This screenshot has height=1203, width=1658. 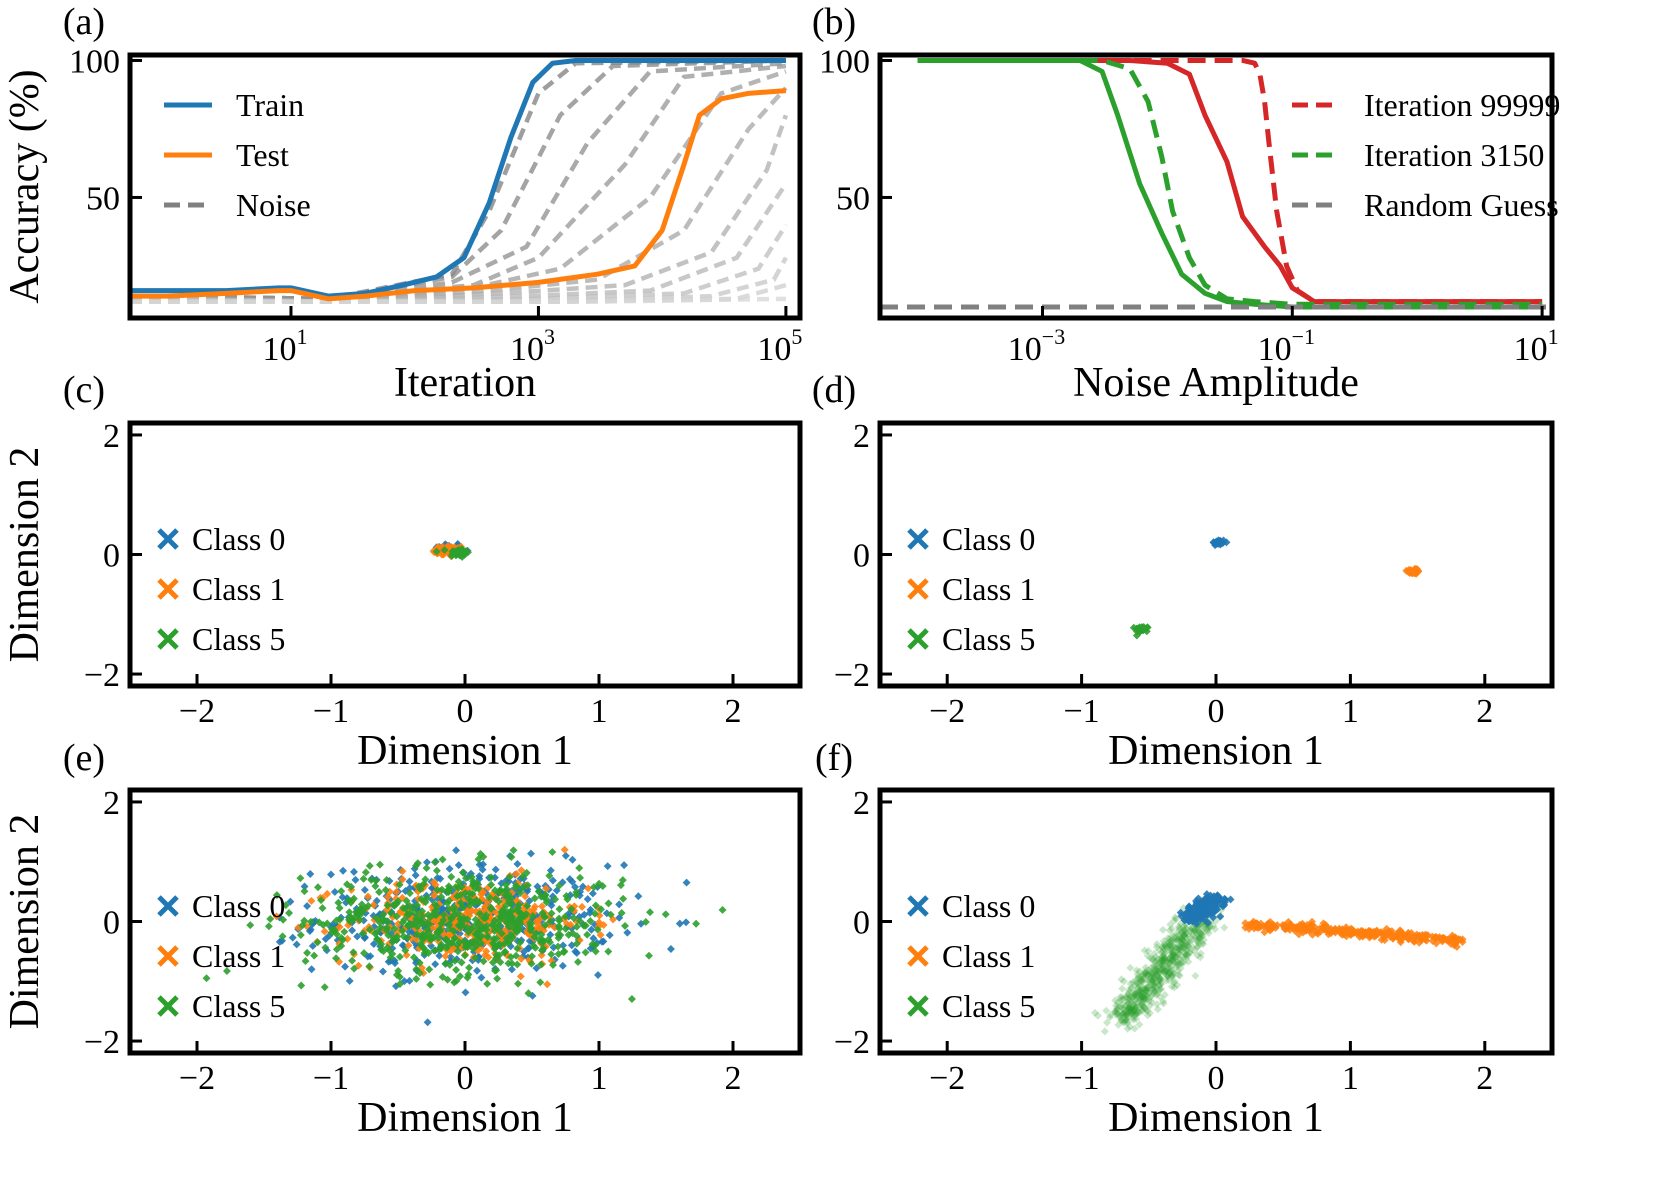 I want to click on legend: Train Test Noise, so click(x=237, y=155).